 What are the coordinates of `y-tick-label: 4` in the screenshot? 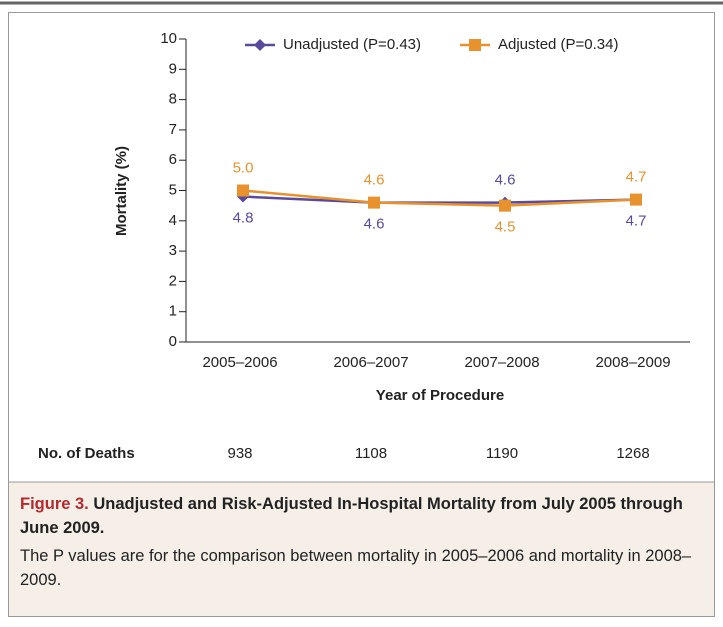 It's located at (173, 220).